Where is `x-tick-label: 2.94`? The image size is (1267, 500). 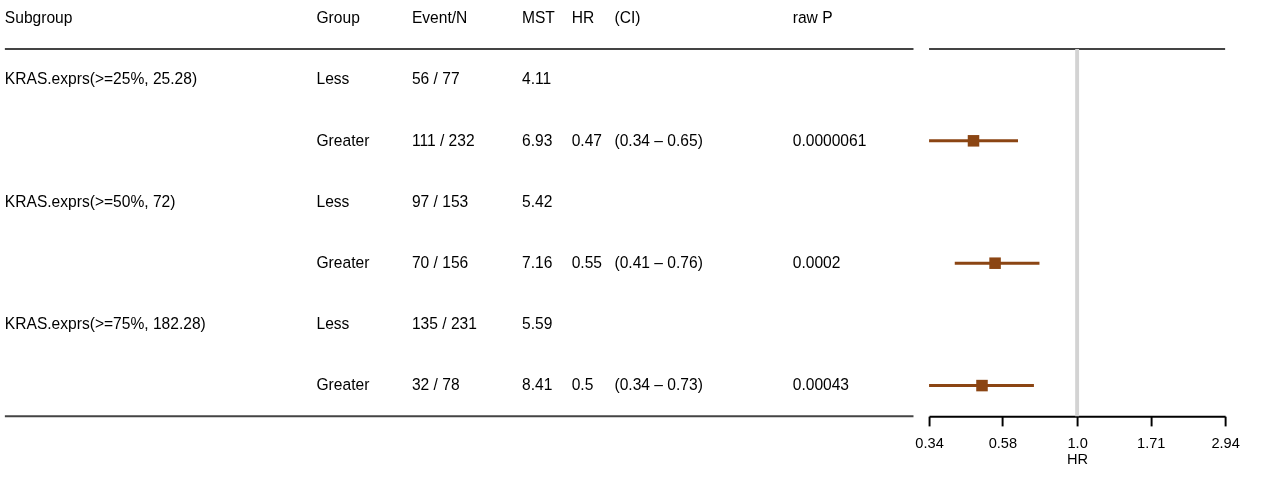
x-tick-label: 2.94 is located at coordinates (1225, 442).